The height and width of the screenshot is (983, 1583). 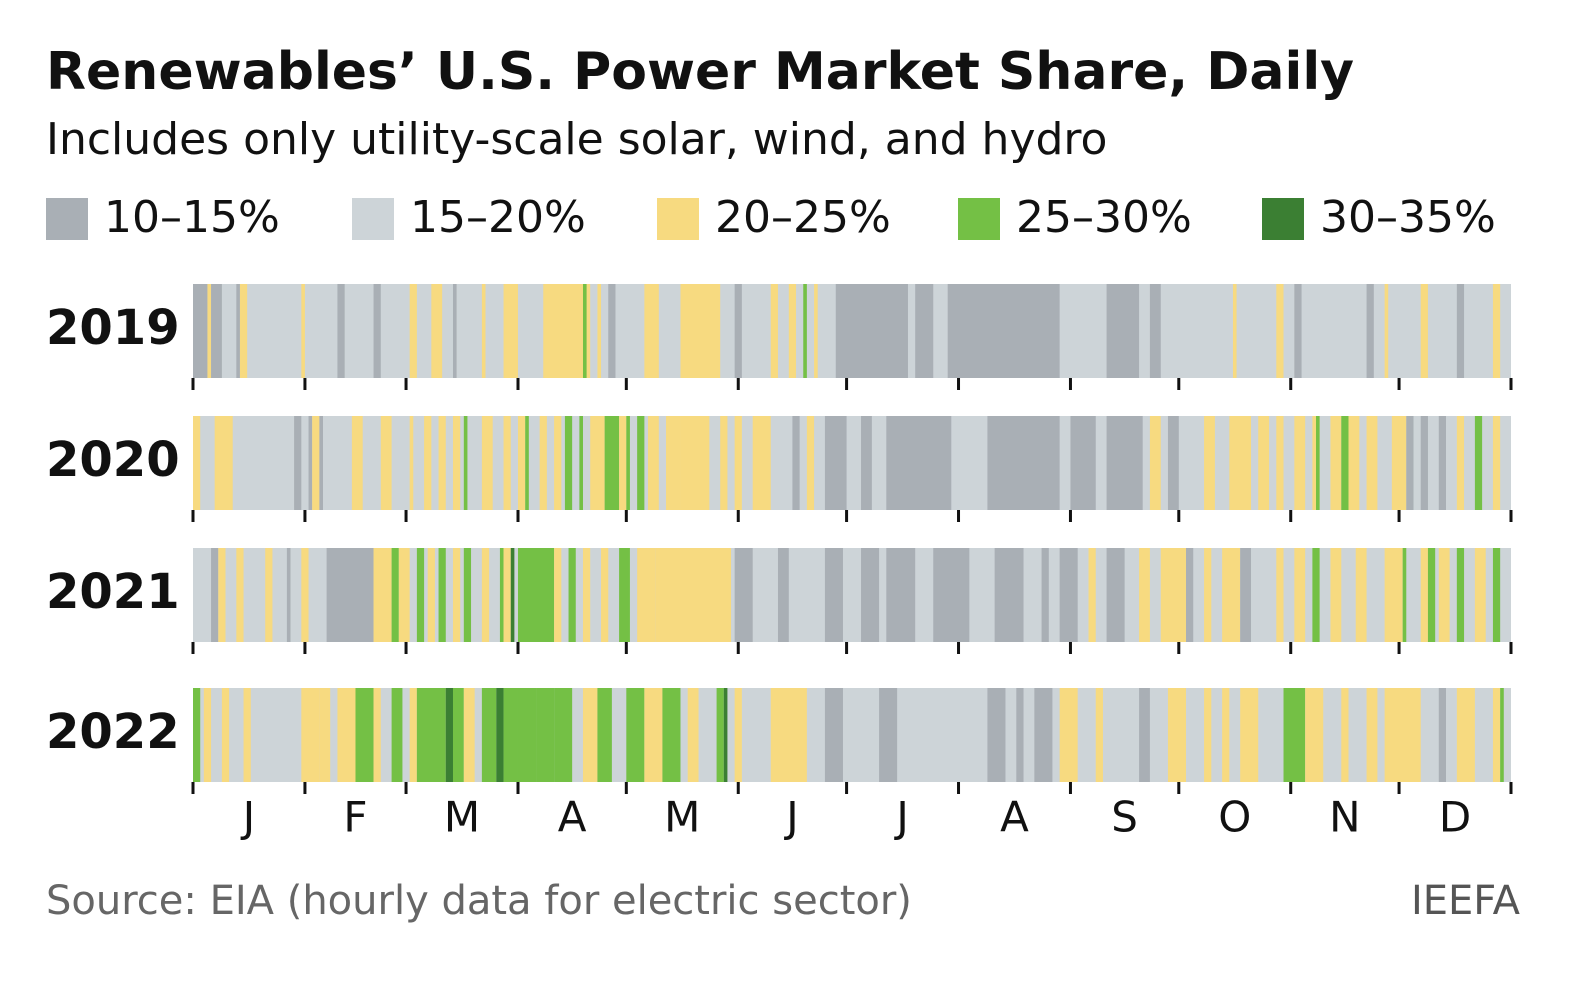 I want to click on x-tick-label: S, so click(x=1124, y=817).